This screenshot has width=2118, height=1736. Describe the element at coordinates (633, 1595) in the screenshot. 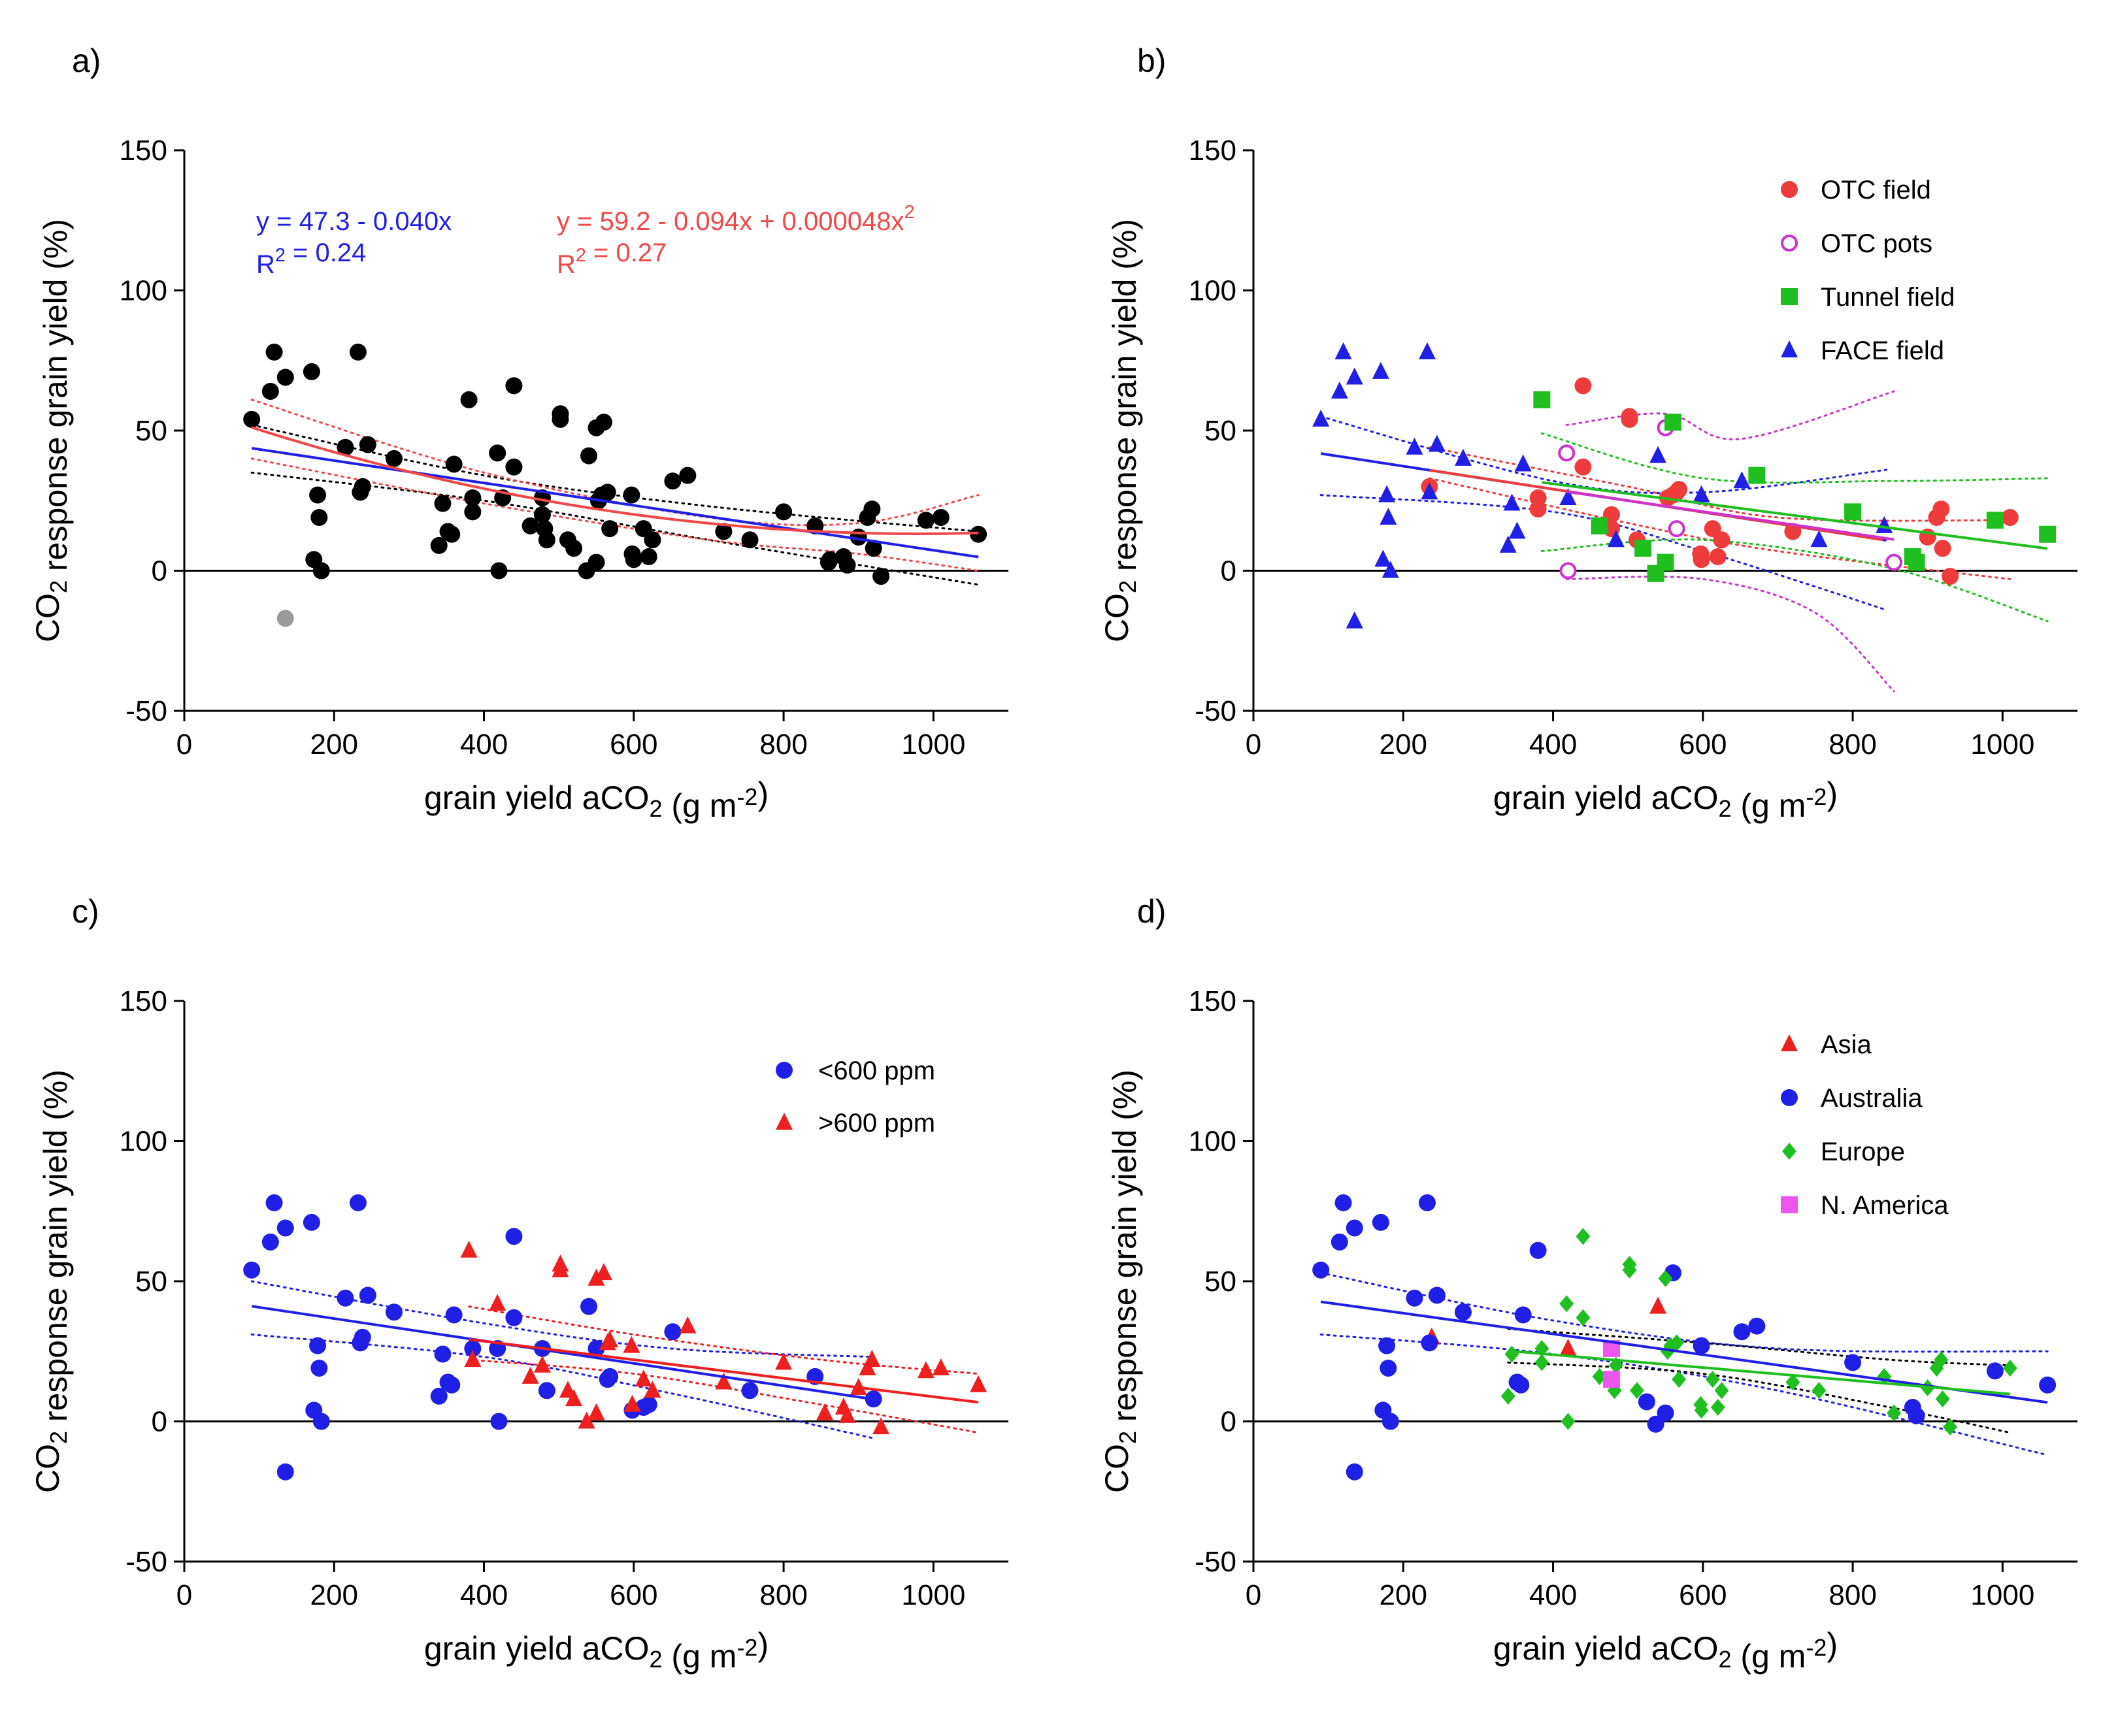

I see `x-tick-label: 600` at that location.